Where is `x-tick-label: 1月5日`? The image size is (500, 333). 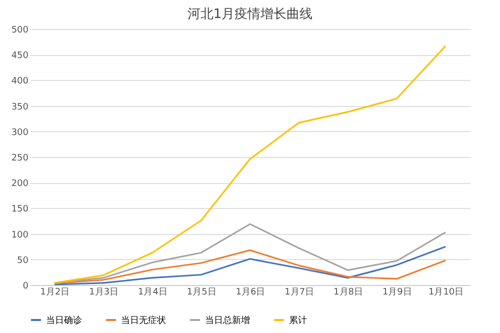
x-tick-label: 1月5日 is located at coordinates (201, 293).